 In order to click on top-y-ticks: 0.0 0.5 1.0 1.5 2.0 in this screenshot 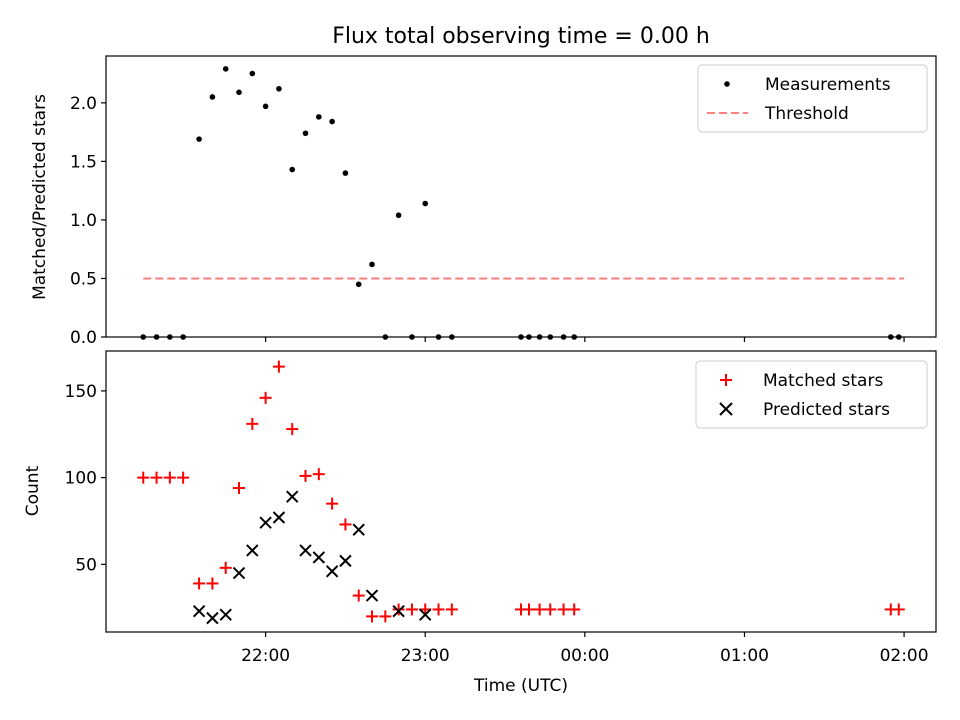, I will do `click(88, 221)`.